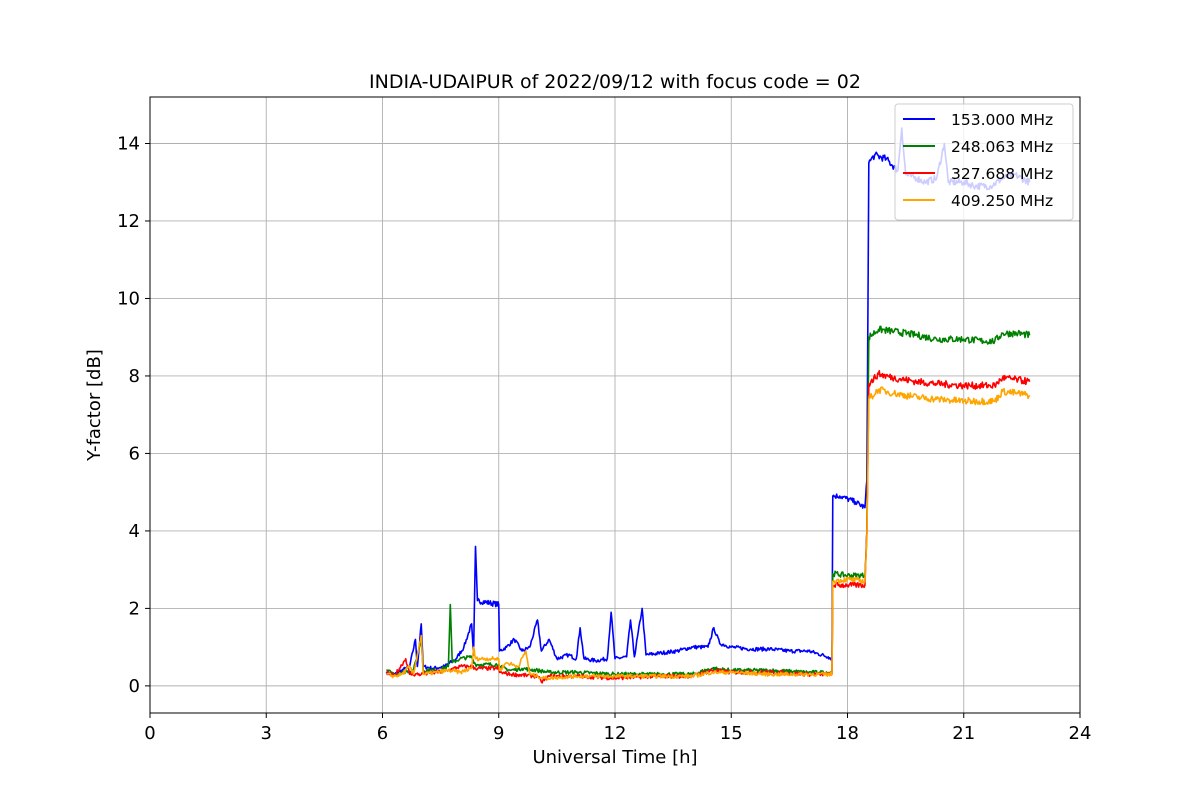 This screenshot has height=800, width=1200. Describe the element at coordinates (134, 376) in the screenshot. I see `y-tick-label: 8` at that location.